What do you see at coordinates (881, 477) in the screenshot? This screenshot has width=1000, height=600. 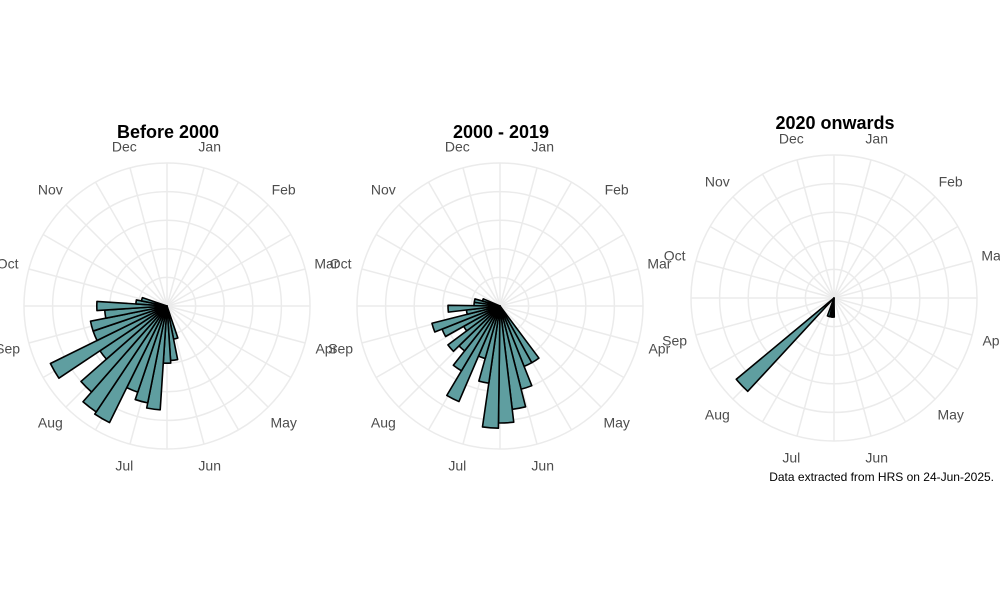 I see `data-source-caption: Data extracted from HRS on 24-Jun-2025.` at bounding box center [881, 477].